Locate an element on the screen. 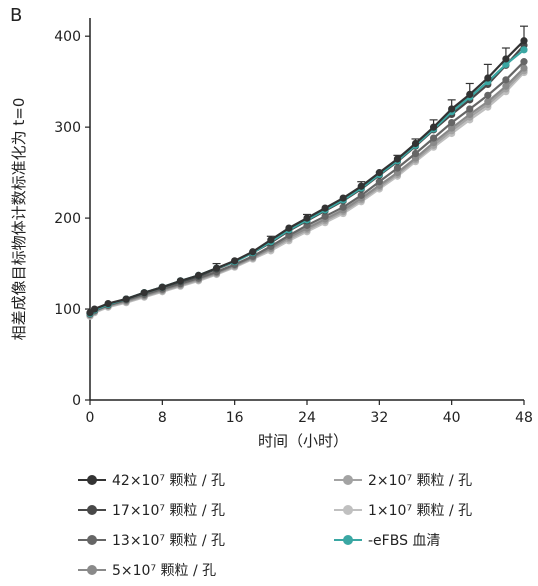 This screenshot has width=538, height=586. legend-item-5e7: 5×10⁷ 颗粒 / 孔 is located at coordinates (147, 570).